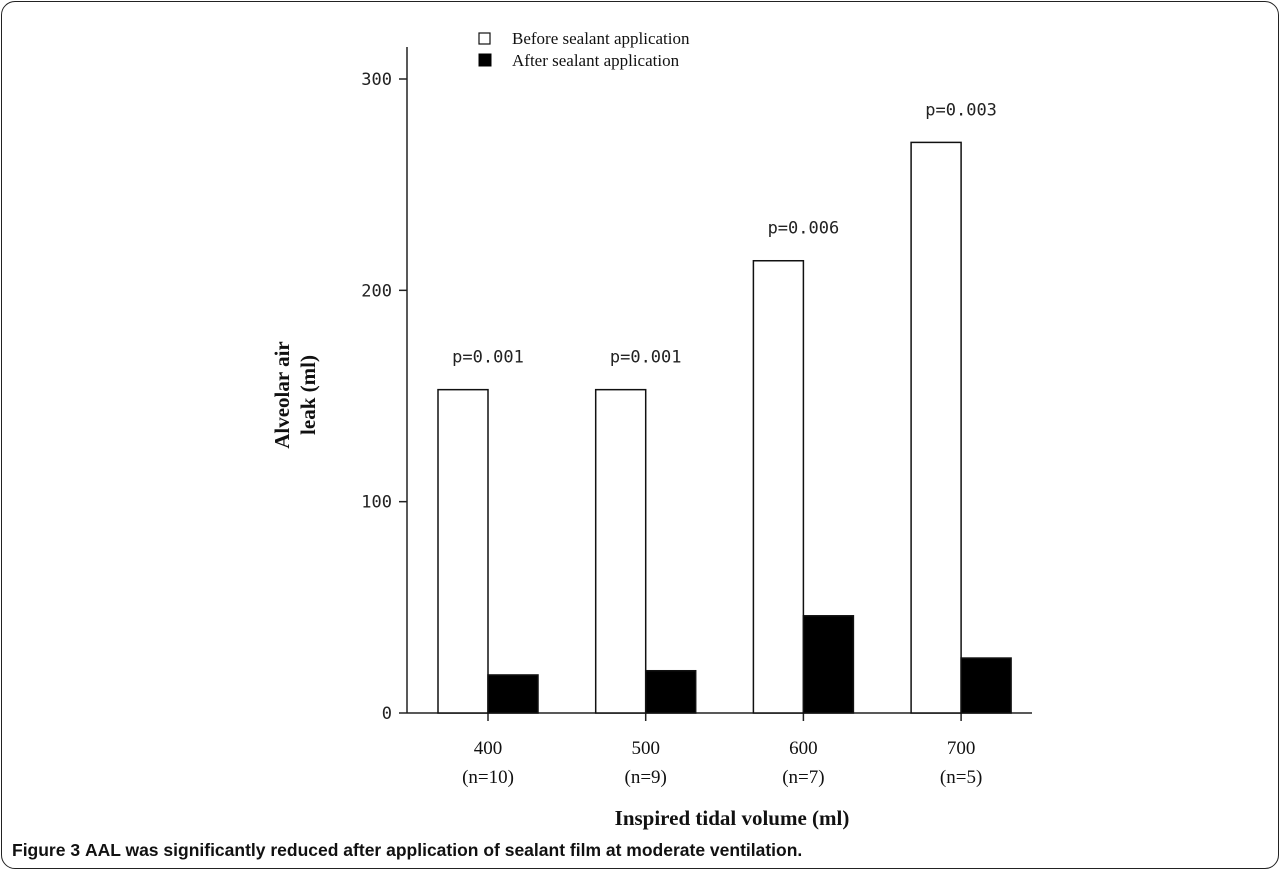 The height and width of the screenshot is (872, 1282). Describe the element at coordinates (387, 714) in the screenshot. I see `y-tick-label: 0` at that location.